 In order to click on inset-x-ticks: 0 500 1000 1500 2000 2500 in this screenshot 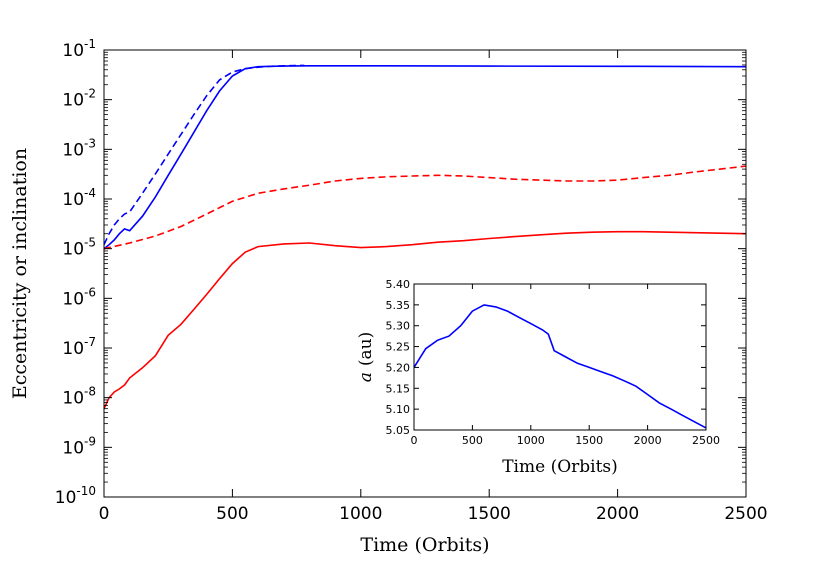, I will do `click(565, 365)`.